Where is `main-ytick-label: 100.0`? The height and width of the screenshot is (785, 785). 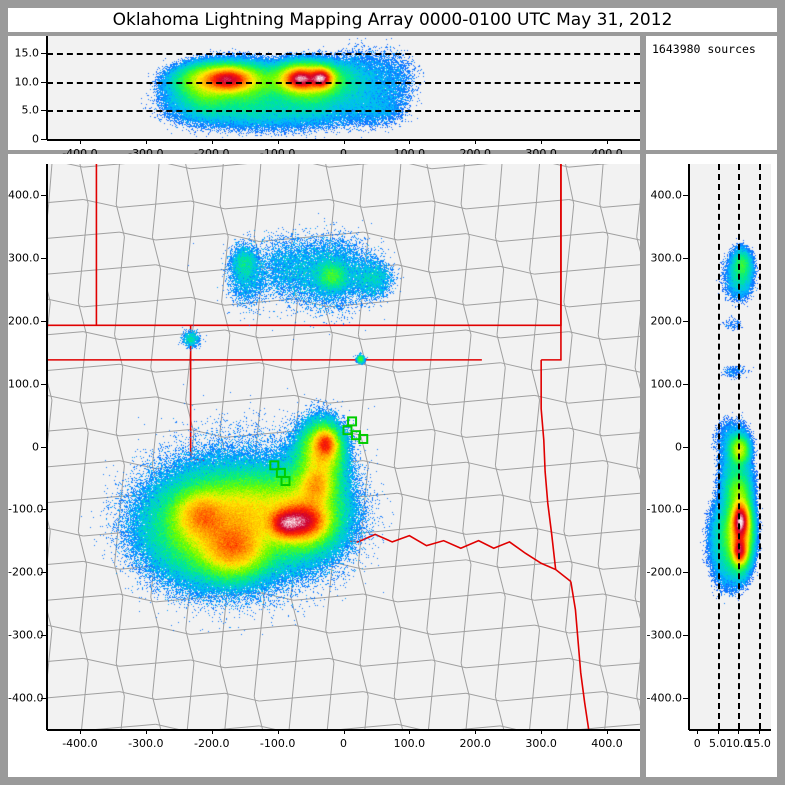
main-ytick-label: 100.0 is located at coordinates (24, 384).